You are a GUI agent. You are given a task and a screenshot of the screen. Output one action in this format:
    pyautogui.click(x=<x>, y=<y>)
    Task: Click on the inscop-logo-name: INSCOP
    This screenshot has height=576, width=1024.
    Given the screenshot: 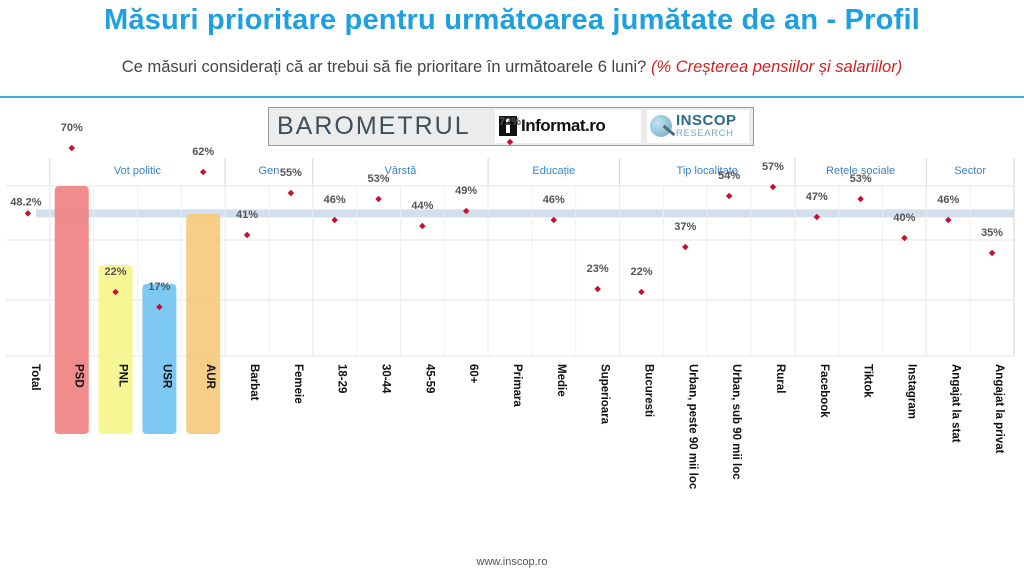 What is the action you would take?
    pyautogui.click(x=706, y=120)
    